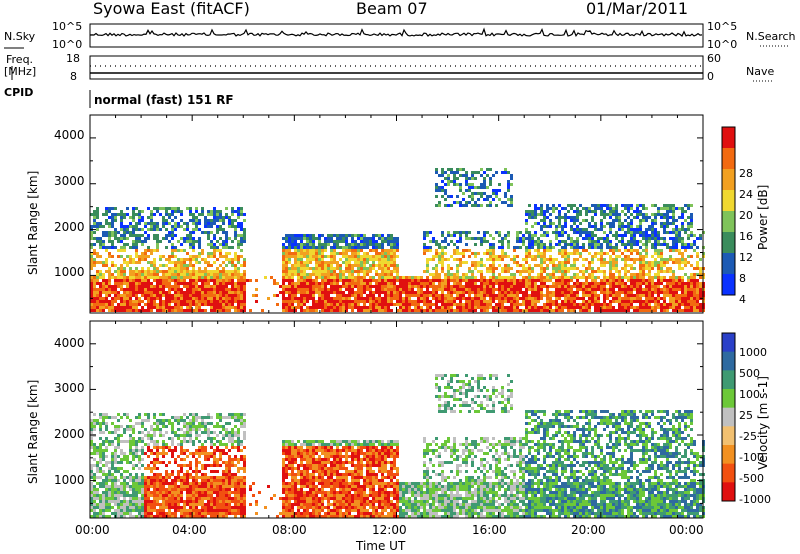  I want to click on radar-title: Syowa East (fitACF), so click(171, 9).